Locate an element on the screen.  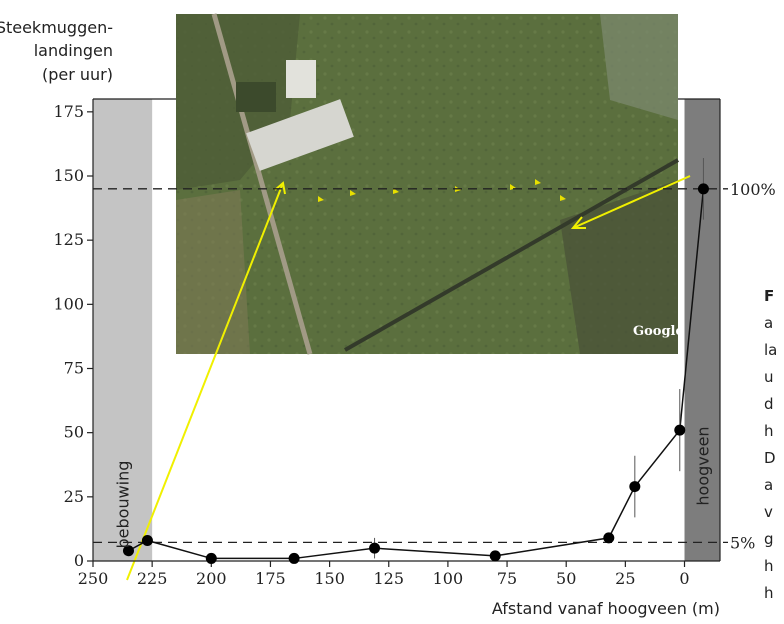
x-axis-label: Afstand vanaf hoogveen (m) is located at coordinates (606, 608).